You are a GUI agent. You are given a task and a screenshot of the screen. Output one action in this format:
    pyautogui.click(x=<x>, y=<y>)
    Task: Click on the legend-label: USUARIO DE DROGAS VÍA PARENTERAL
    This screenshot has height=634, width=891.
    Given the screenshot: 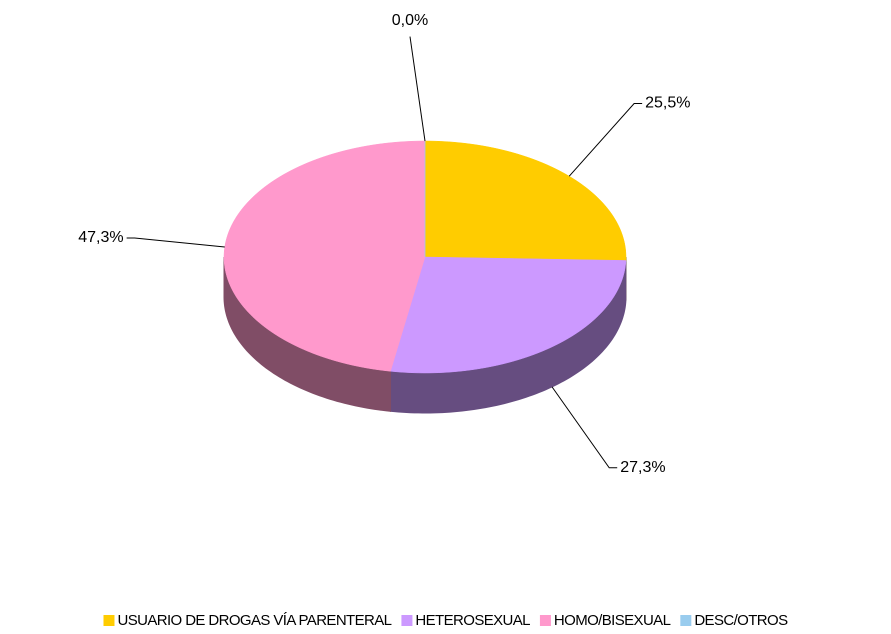 What is the action you would take?
    pyautogui.click(x=254, y=620)
    